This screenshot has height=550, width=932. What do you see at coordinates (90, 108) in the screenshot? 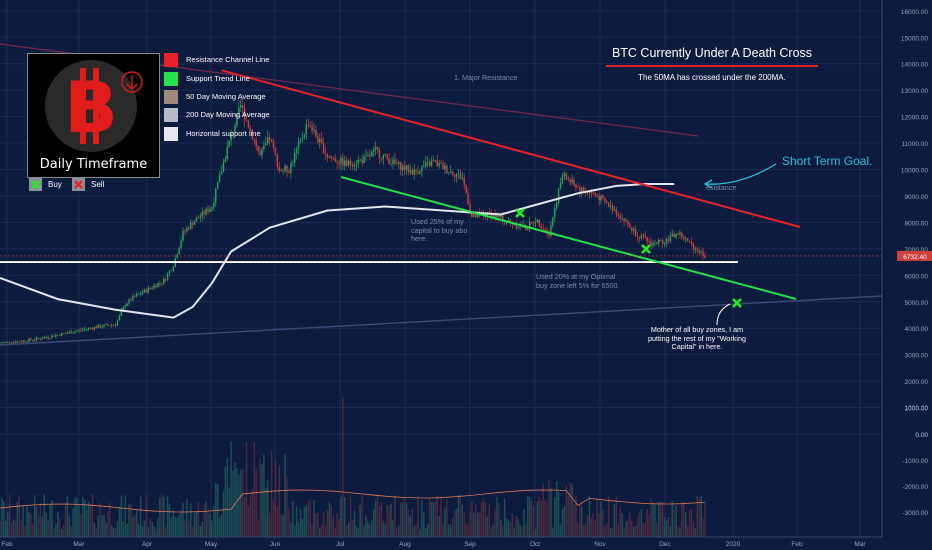
I see `svg-text: B` at bounding box center [90, 108].